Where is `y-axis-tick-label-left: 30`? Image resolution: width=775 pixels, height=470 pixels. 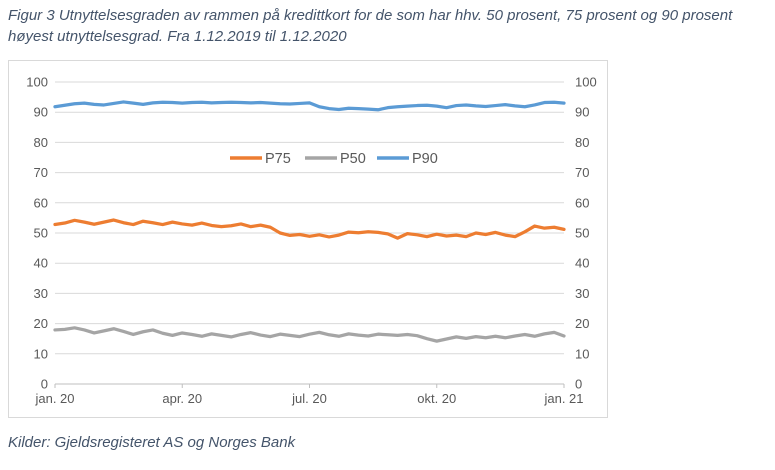 y-axis-tick-label-left: 30 is located at coordinates (41, 293).